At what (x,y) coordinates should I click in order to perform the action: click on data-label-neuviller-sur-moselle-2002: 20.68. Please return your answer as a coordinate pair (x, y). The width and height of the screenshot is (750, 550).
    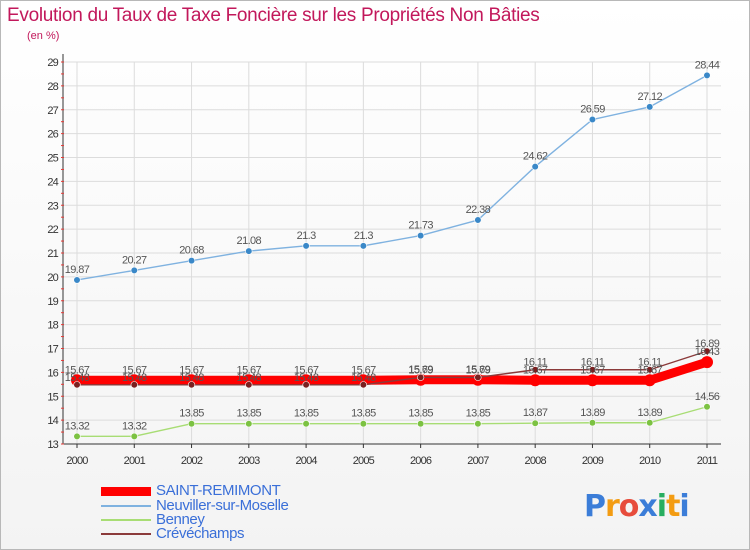
    Looking at the image, I should click on (191, 251).